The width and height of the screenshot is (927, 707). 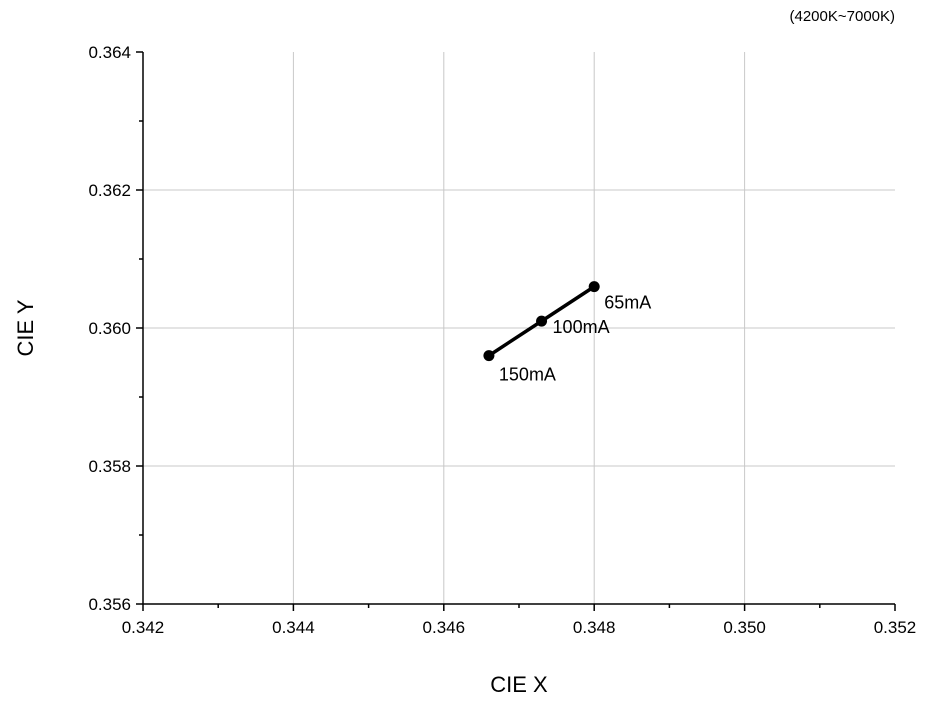 I want to click on x-axis-label: CIE X, so click(x=519, y=684).